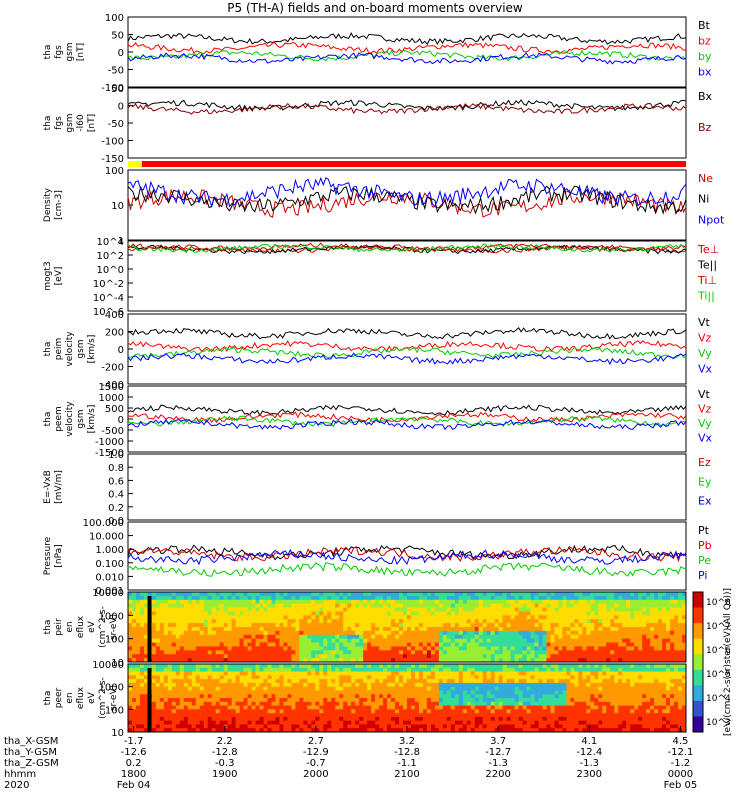 This screenshot has width=750, height=800. Describe the element at coordinates (407, 55) in the screenshot. I see `series-line-by` at that location.